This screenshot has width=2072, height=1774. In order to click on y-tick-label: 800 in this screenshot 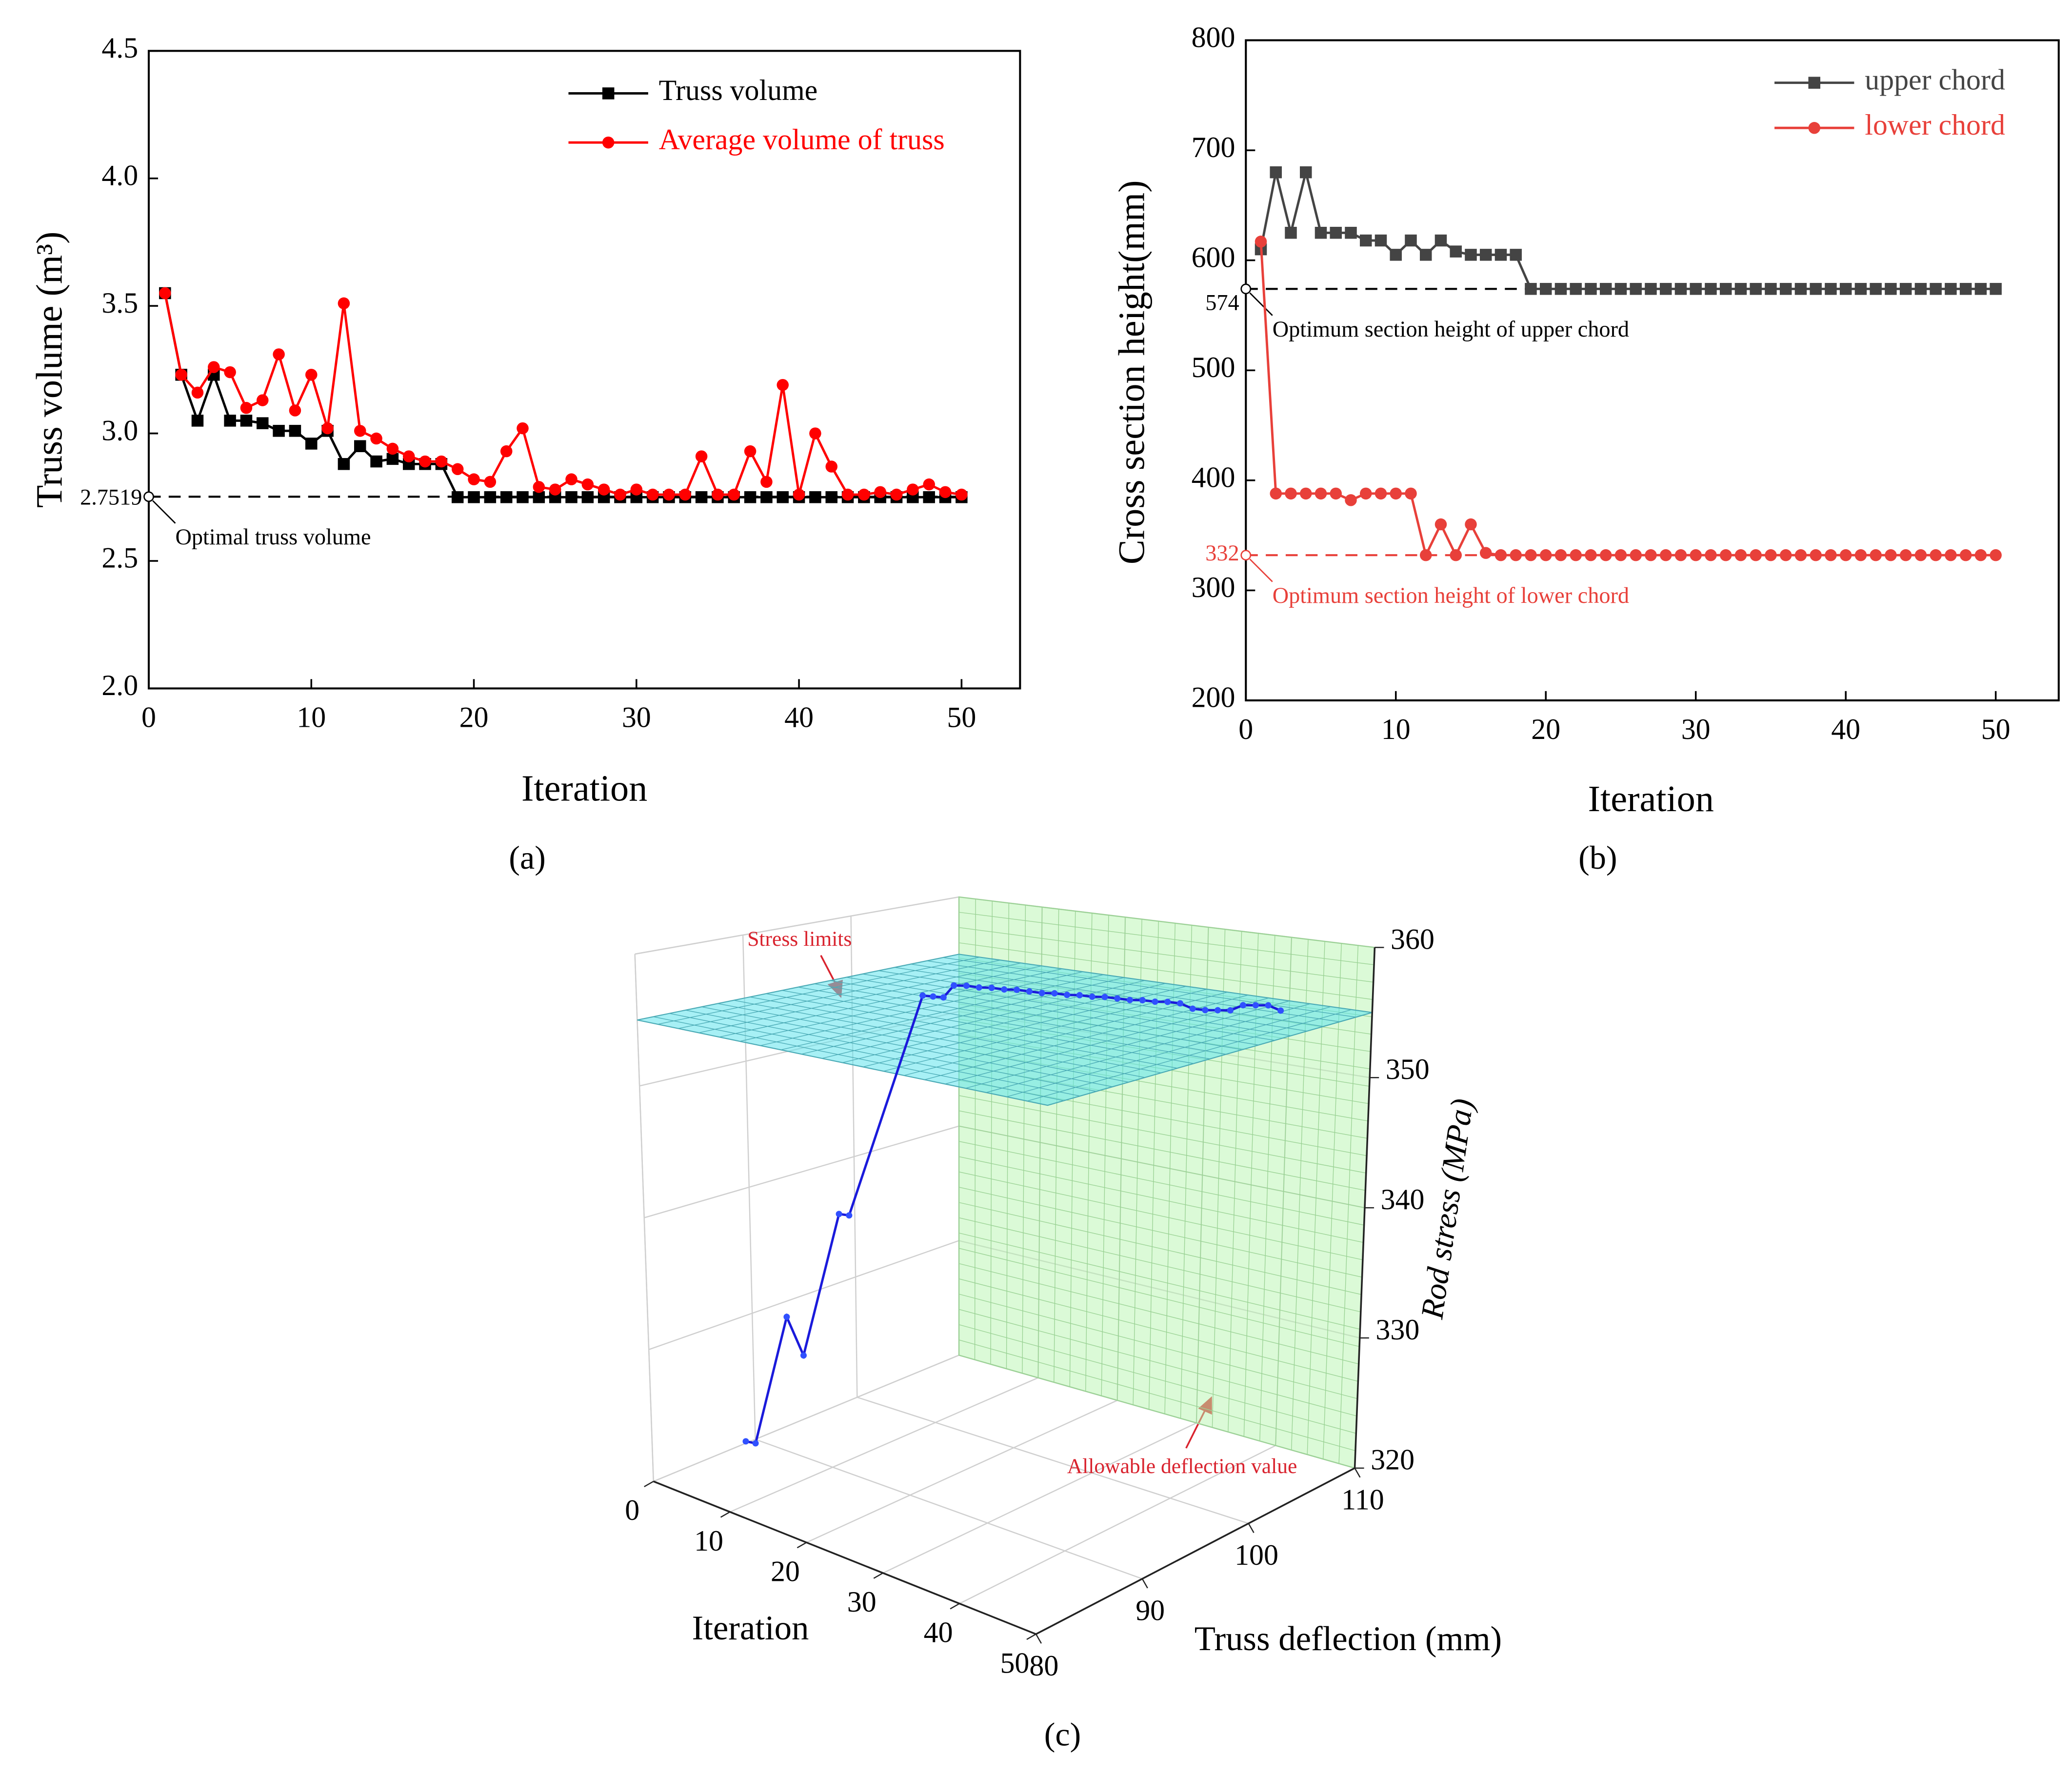, I will do `click(1213, 37)`.